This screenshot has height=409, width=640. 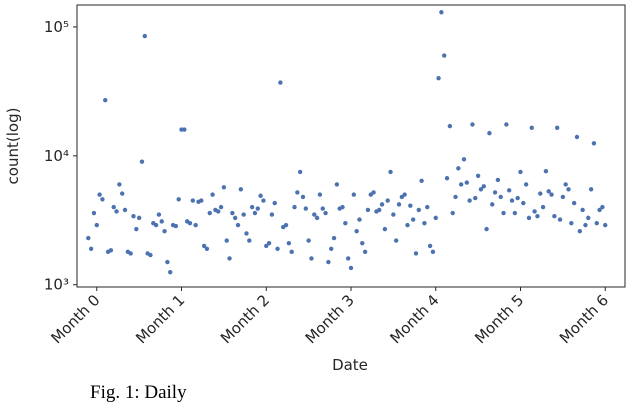 What do you see at coordinates (584, 319) in the screenshot?
I see `x-tick-label: Month 6` at bounding box center [584, 319].